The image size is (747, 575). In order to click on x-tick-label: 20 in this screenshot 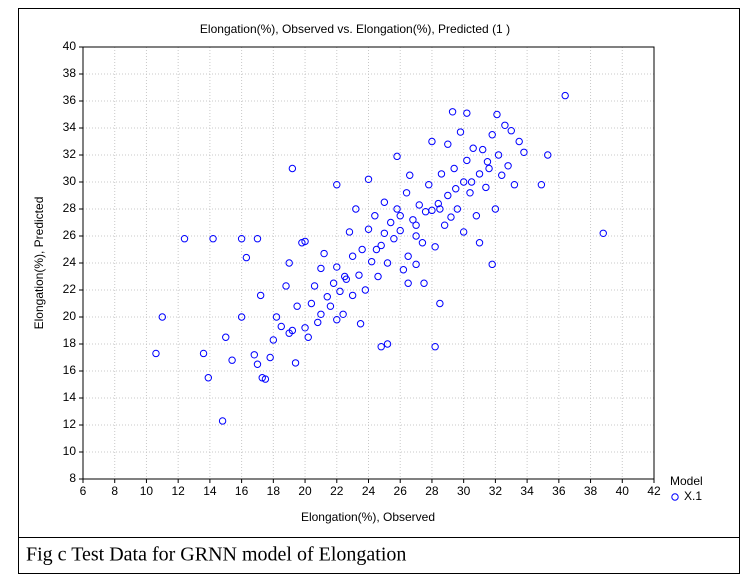, I will do `click(305, 491)`.